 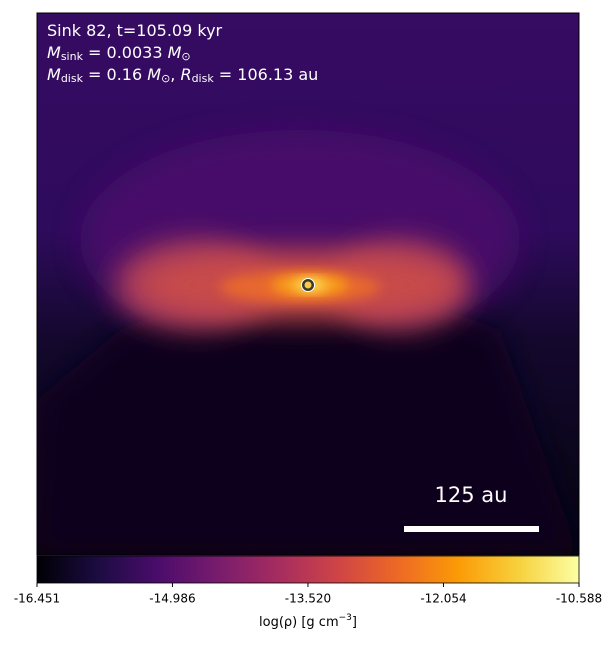 I want to click on text-part: ], so click(x=354, y=622).